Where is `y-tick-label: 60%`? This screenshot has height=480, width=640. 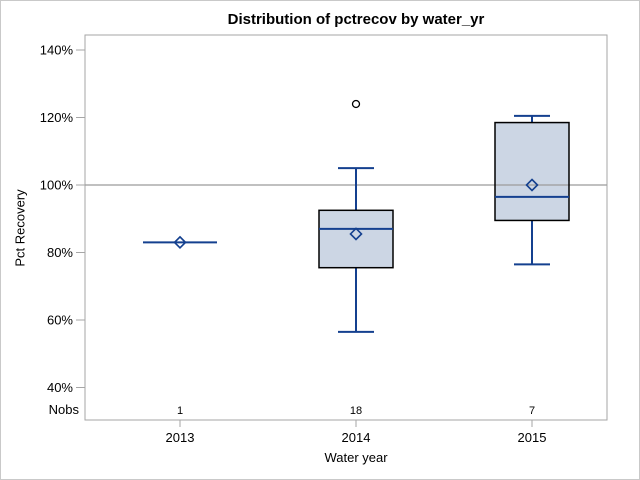 y-tick-label: 60% is located at coordinates (60, 320).